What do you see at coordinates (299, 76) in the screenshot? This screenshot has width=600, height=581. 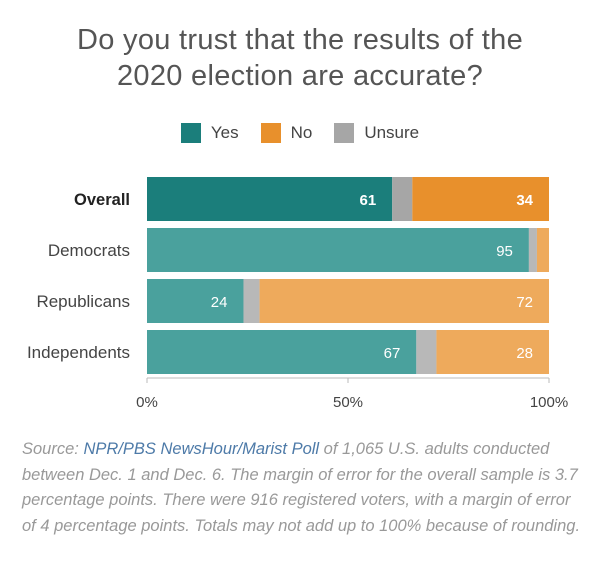 I see `chart-title-line-2: 2020 election are accurate?` at bounding box center [299, 76].